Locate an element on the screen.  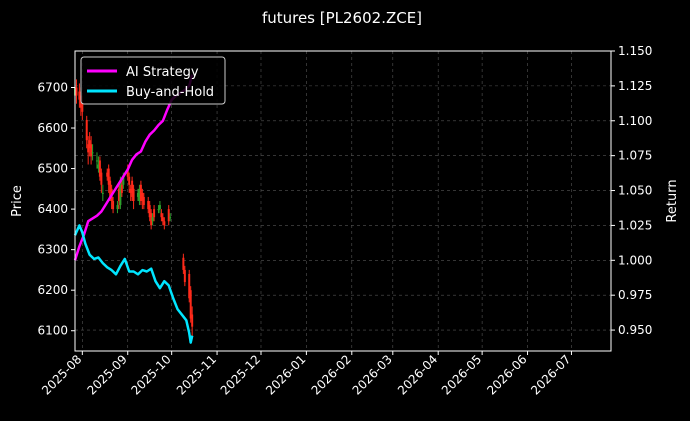
y-tick-label-right: 1.150 is located at coordinates (635, 51).